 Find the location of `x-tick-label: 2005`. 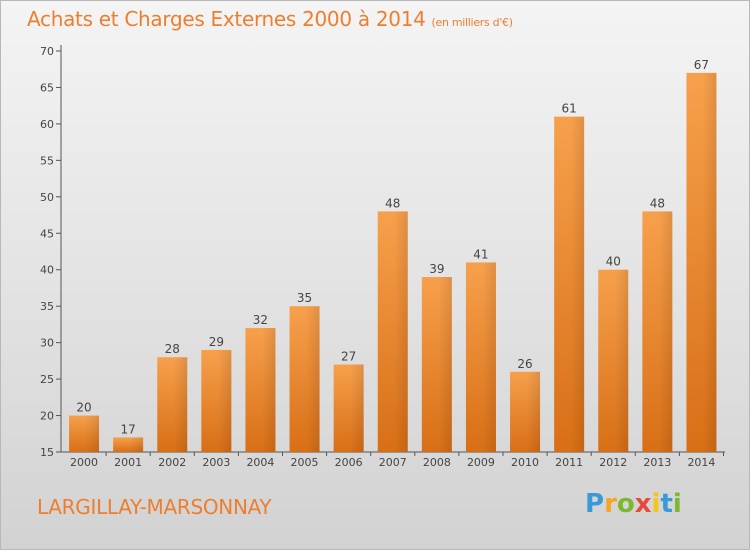

x-tick-label: 2005 is located at coordinates (305, 462).